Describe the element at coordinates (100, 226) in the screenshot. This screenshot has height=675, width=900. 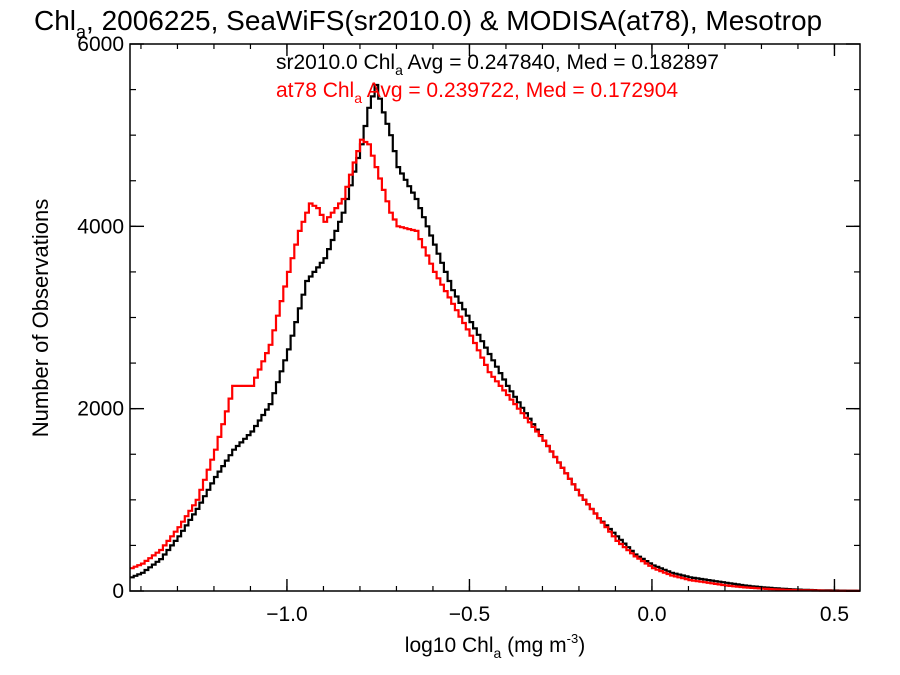
I see `y-tick-label: 4000` at that location.